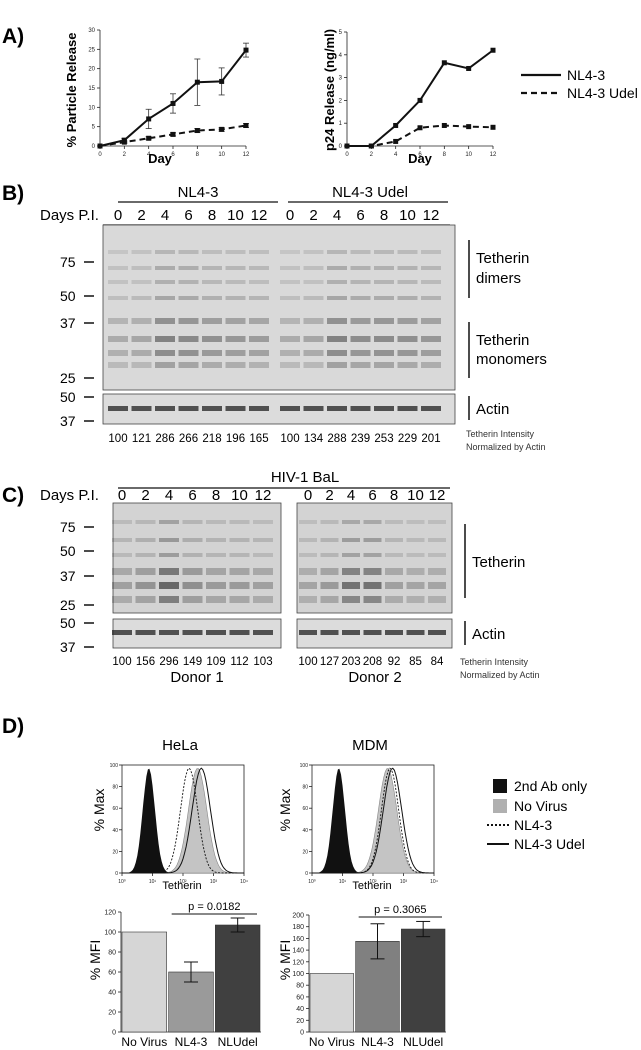 This screenshot has width=641, height=1050. I want to click on intensity-value: 208, so click(372, 662).